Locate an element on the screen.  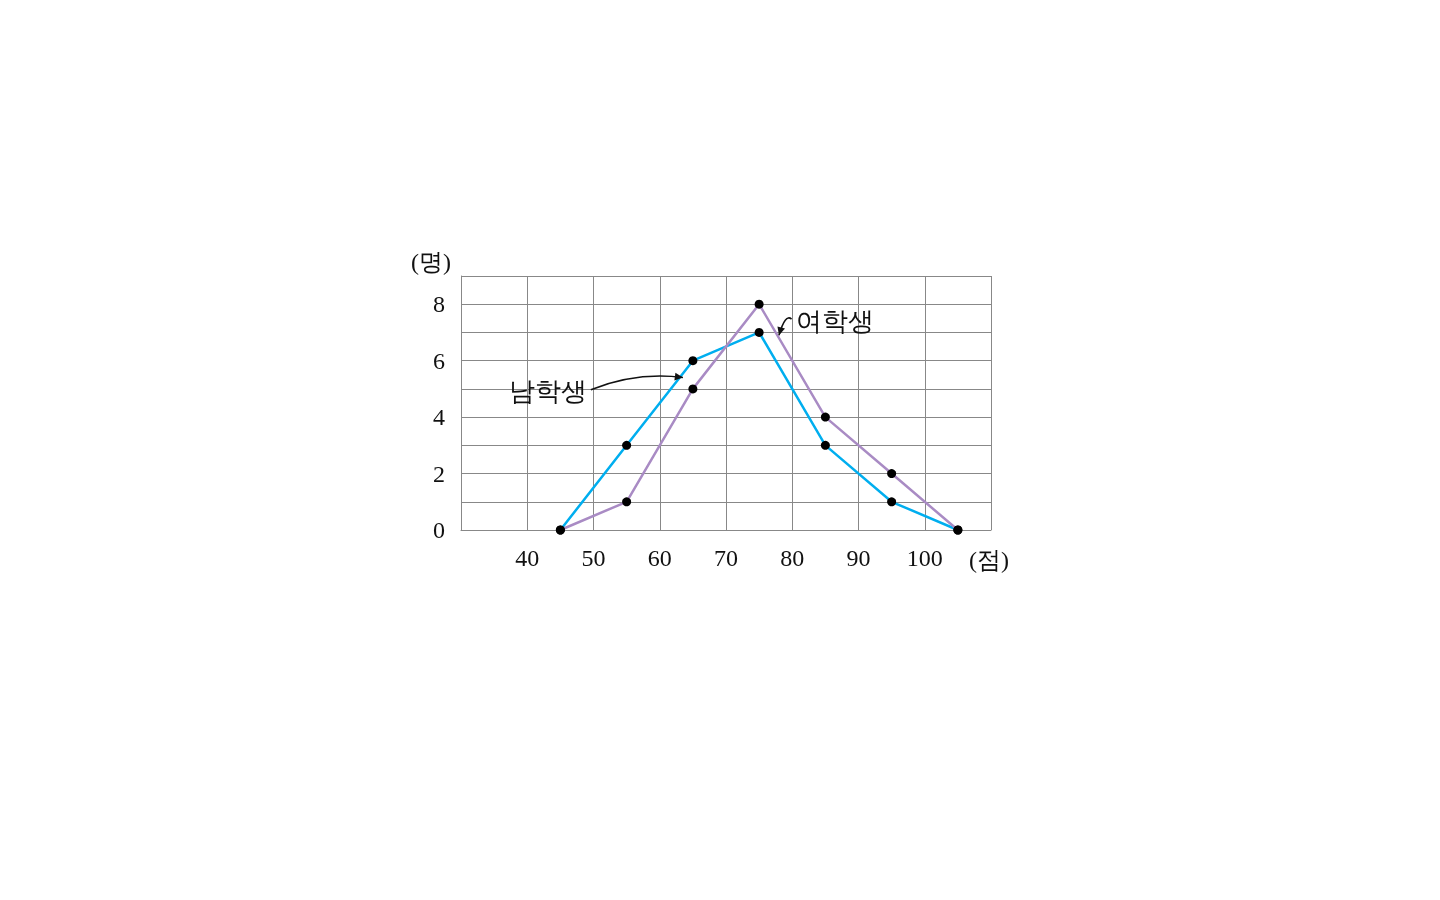
series-label: 여학생 is located at coordinates (834, 321).